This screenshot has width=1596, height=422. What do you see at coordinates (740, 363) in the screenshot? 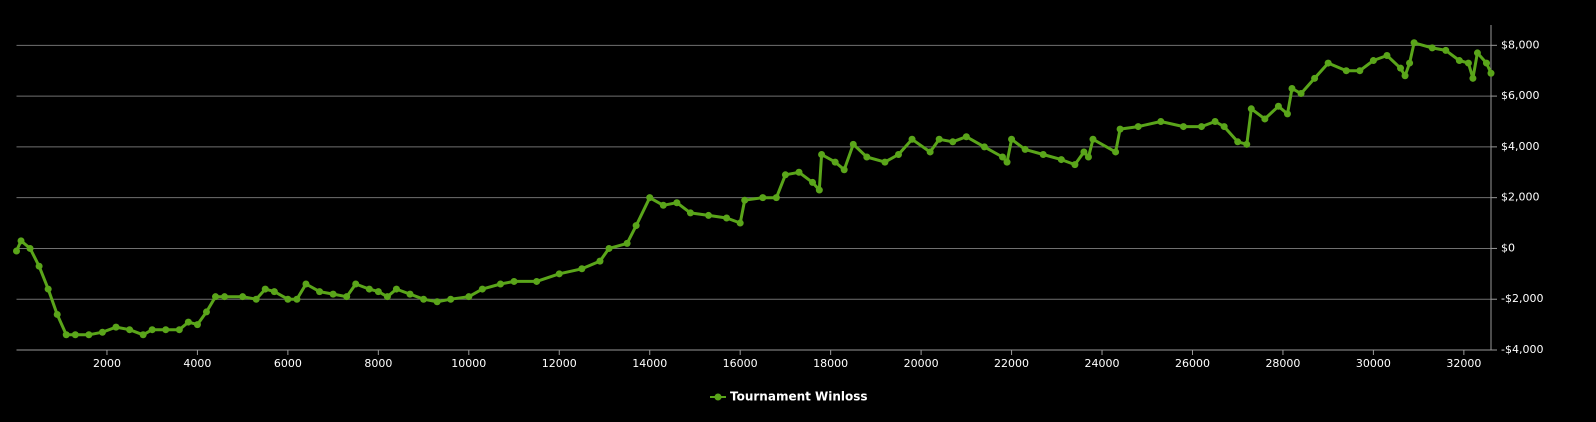
I see `x-tick-label: 16000` at bounding box center [740, 363].